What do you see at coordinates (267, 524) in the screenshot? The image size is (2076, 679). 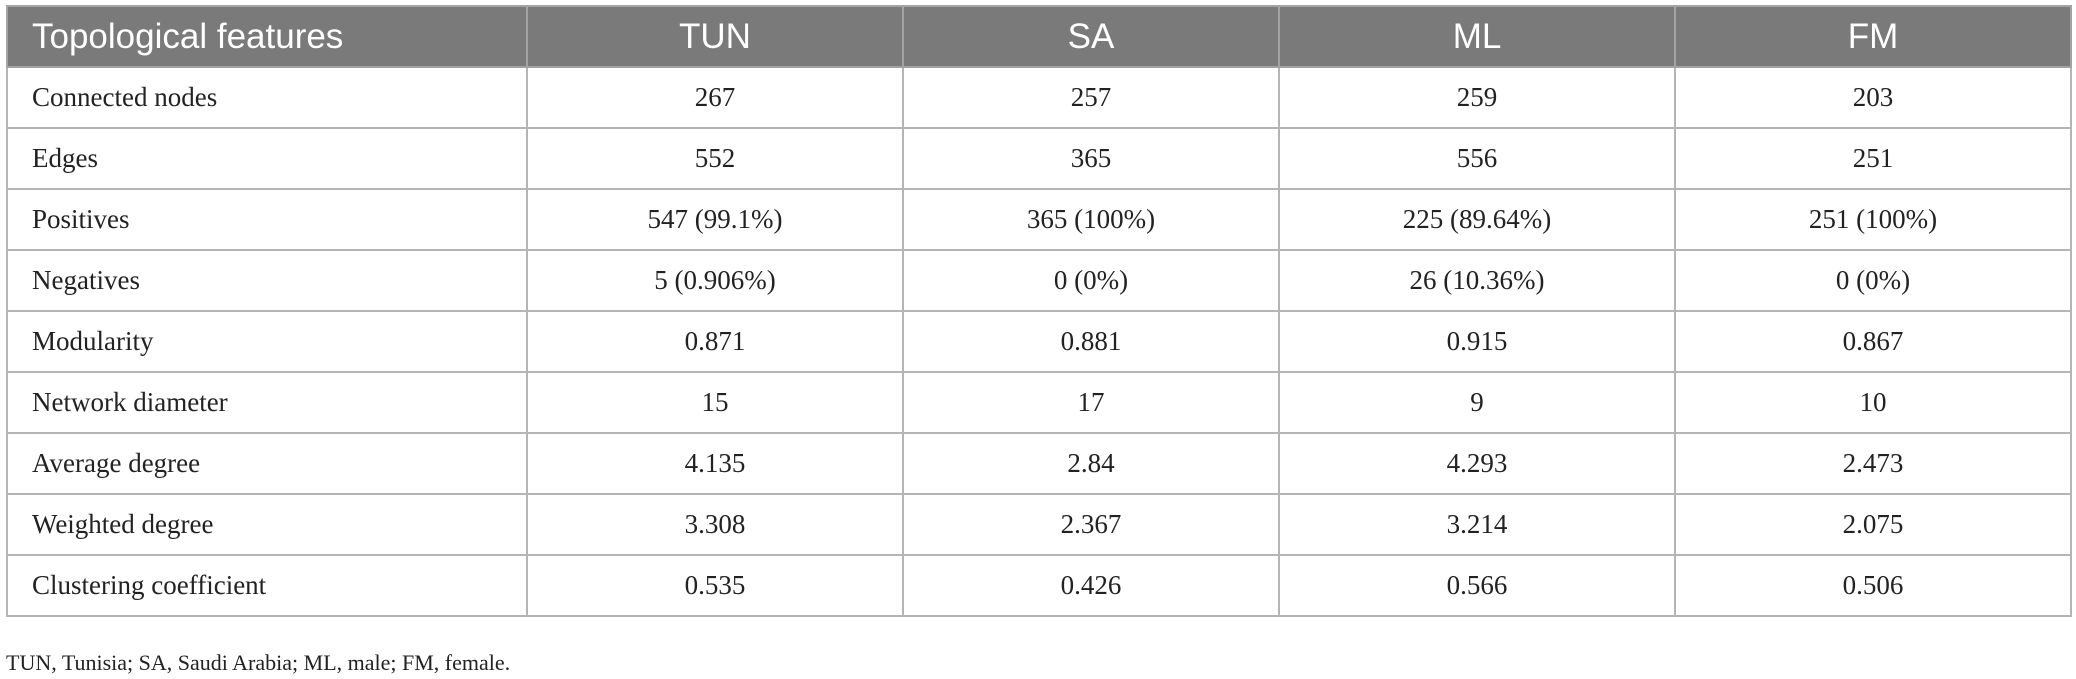 I see `row-label: Weighted degree` at bounding box center [267, 524].